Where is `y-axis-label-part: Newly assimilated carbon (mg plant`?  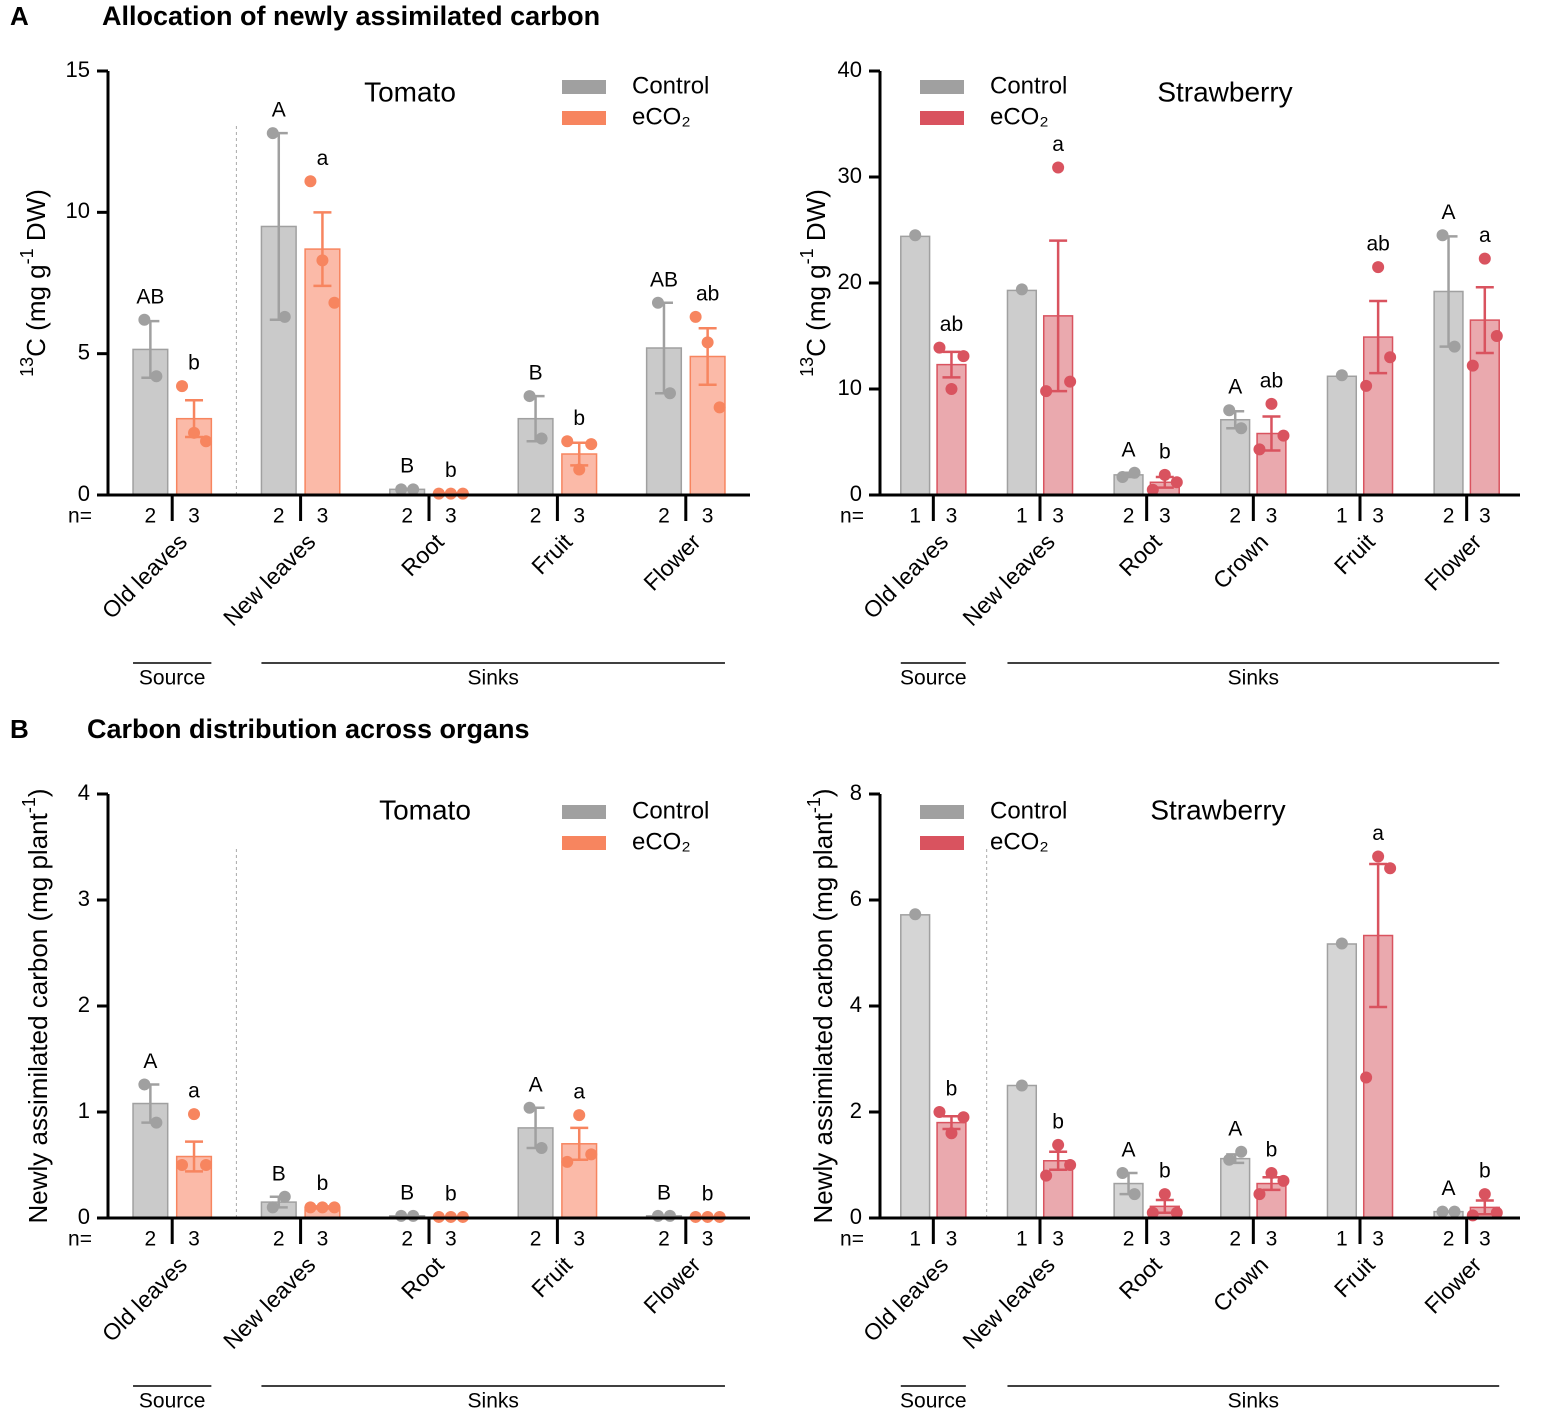
y-axis-label-part: Newly assimilated carbon (mg plant is located at coordinates (823, 1017).